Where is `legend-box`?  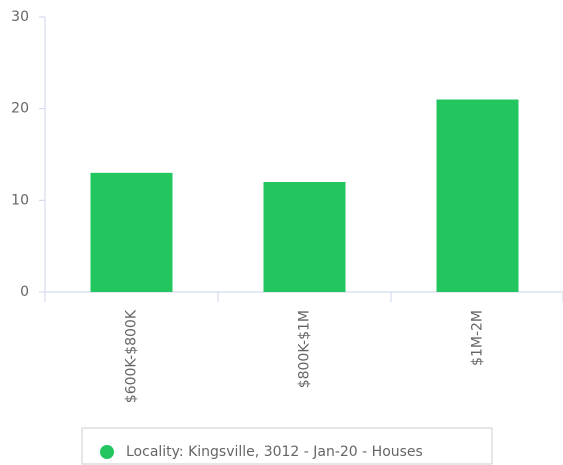
legend-box is located at coordinates (287, 446).